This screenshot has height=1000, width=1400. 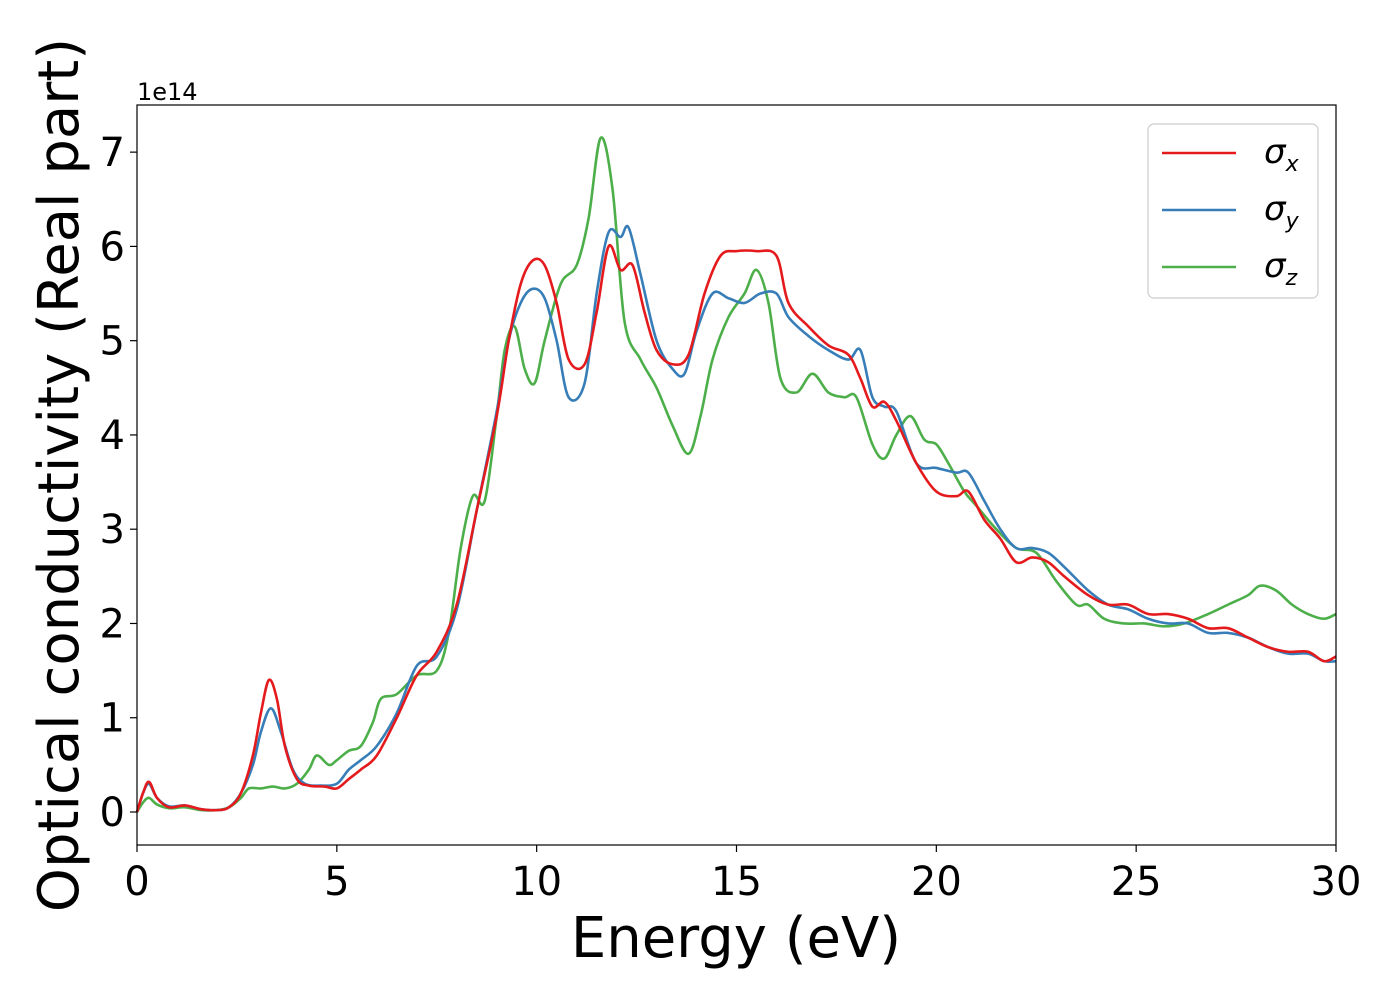 What do you see at coordinates (136, 882) in the screenshot?
I see `x-tick-label: 0` at bounding box center [136, 882].